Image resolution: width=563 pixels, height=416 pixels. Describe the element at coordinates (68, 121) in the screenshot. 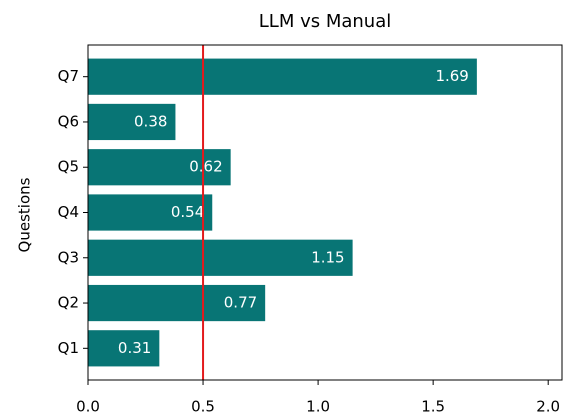

I see `y-tick-label: Q6` at that location.